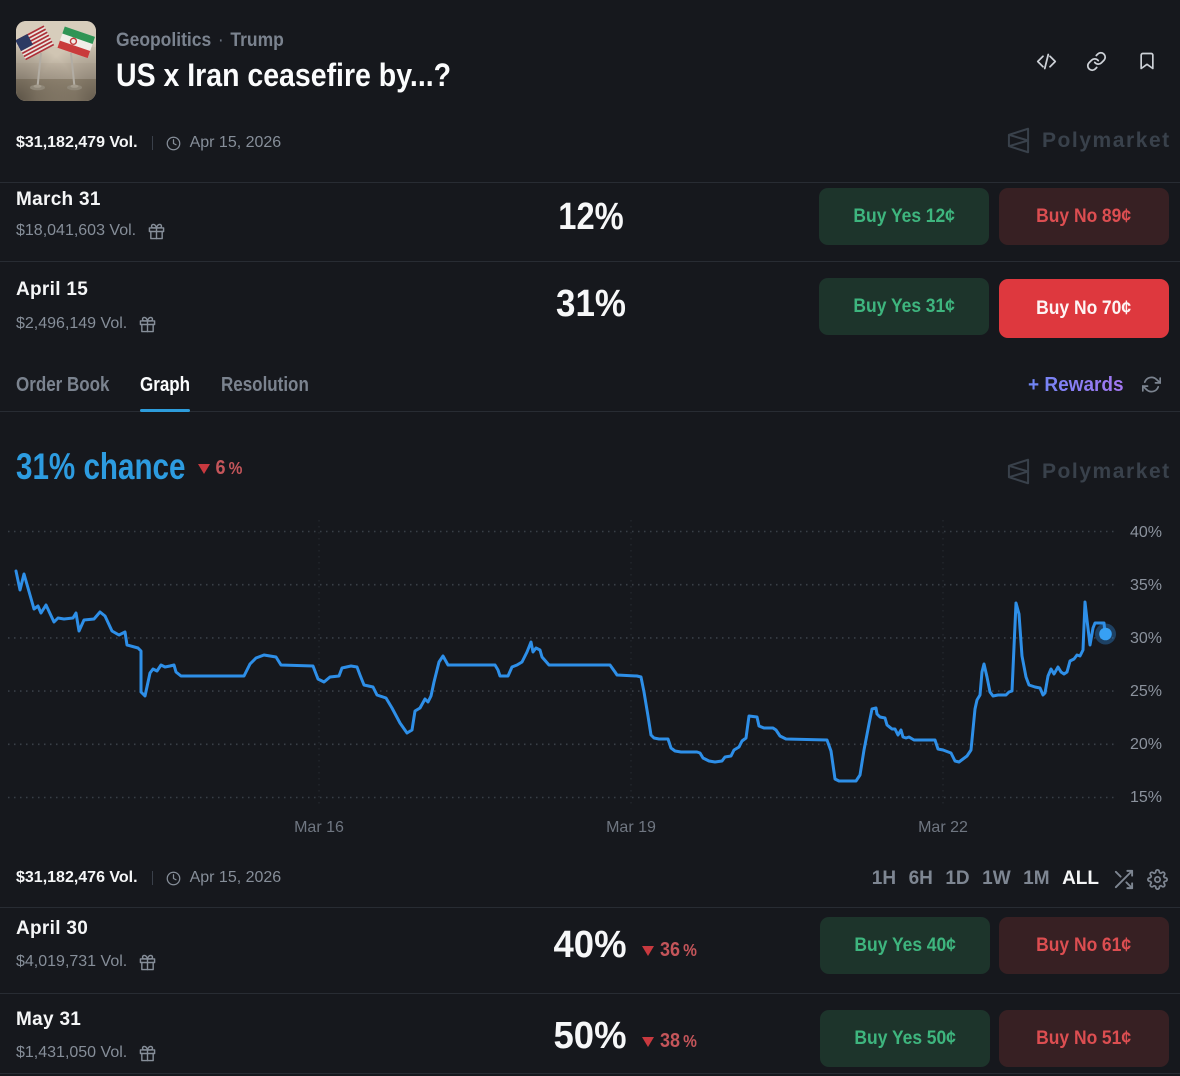 The width and height of the screenshot is (1180, 1076). I want to click on svg-text: Mar 16, so click(319, 827).